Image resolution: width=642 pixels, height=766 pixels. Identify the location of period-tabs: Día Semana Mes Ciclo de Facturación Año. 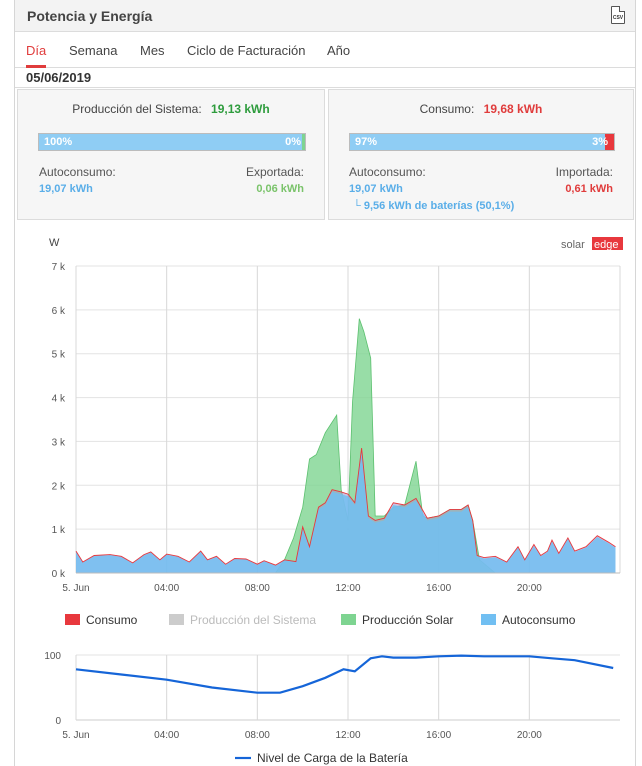
(325, 50).